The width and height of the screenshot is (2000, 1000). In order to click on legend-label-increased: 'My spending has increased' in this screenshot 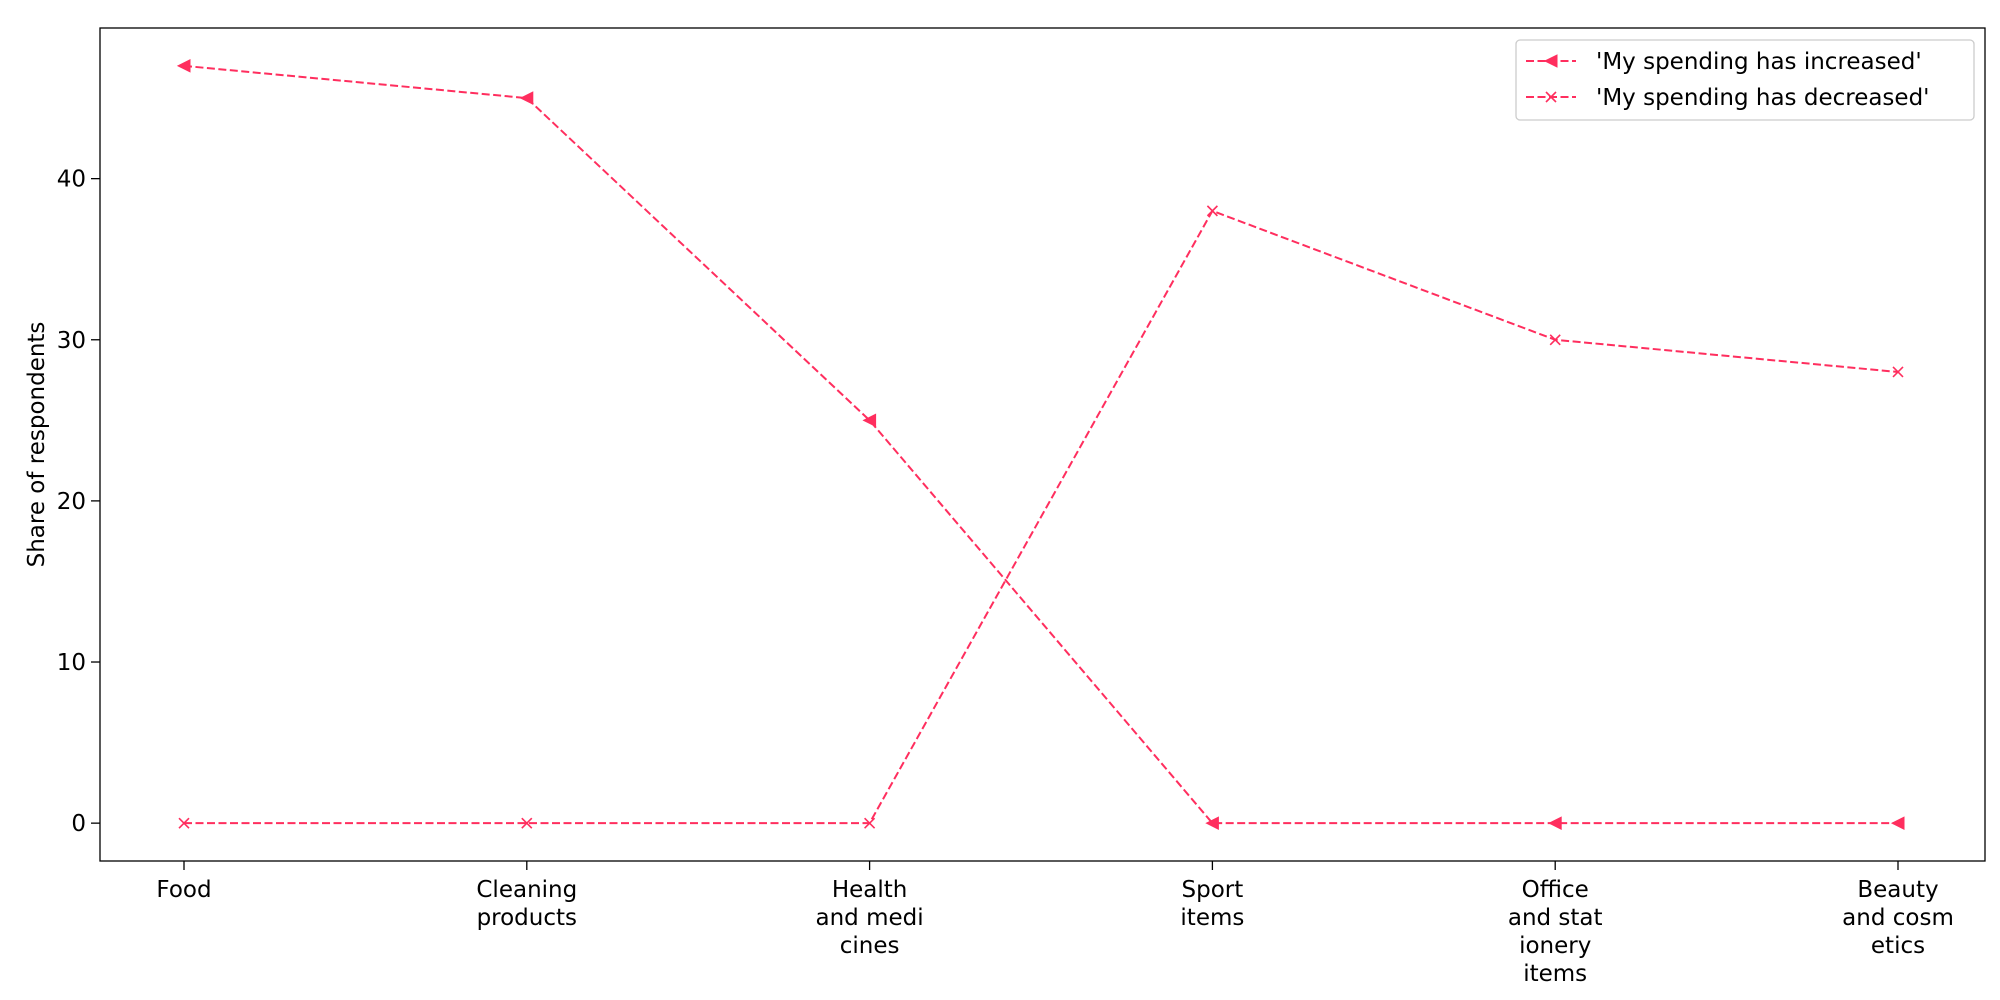, I will do `click(1759, 62)`.